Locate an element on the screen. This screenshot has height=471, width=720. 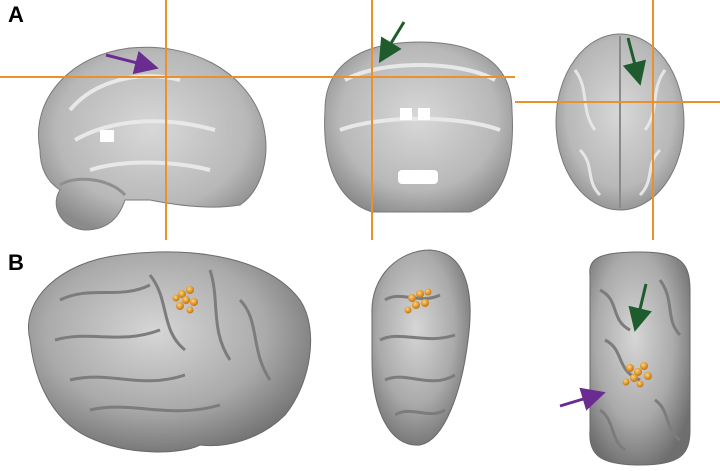
green-arrow-top is located at coordinates (640, 307).